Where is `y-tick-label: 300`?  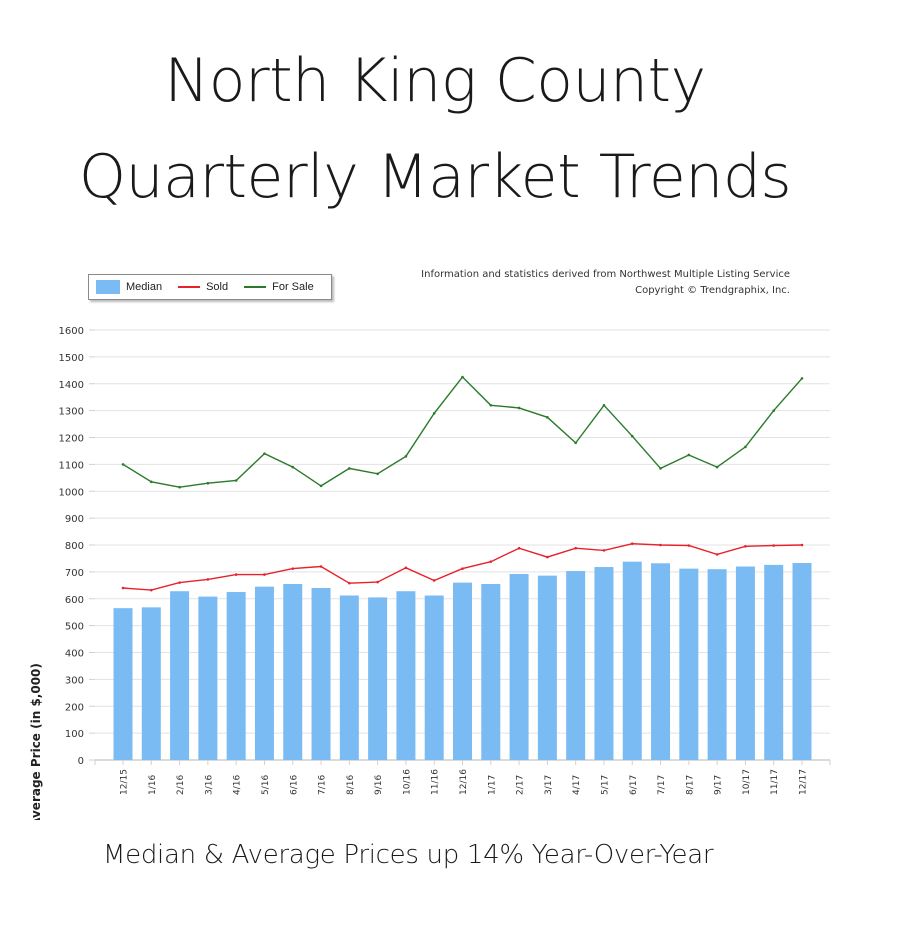
y-tick-label: 300 is located at coordinates (74, 680).